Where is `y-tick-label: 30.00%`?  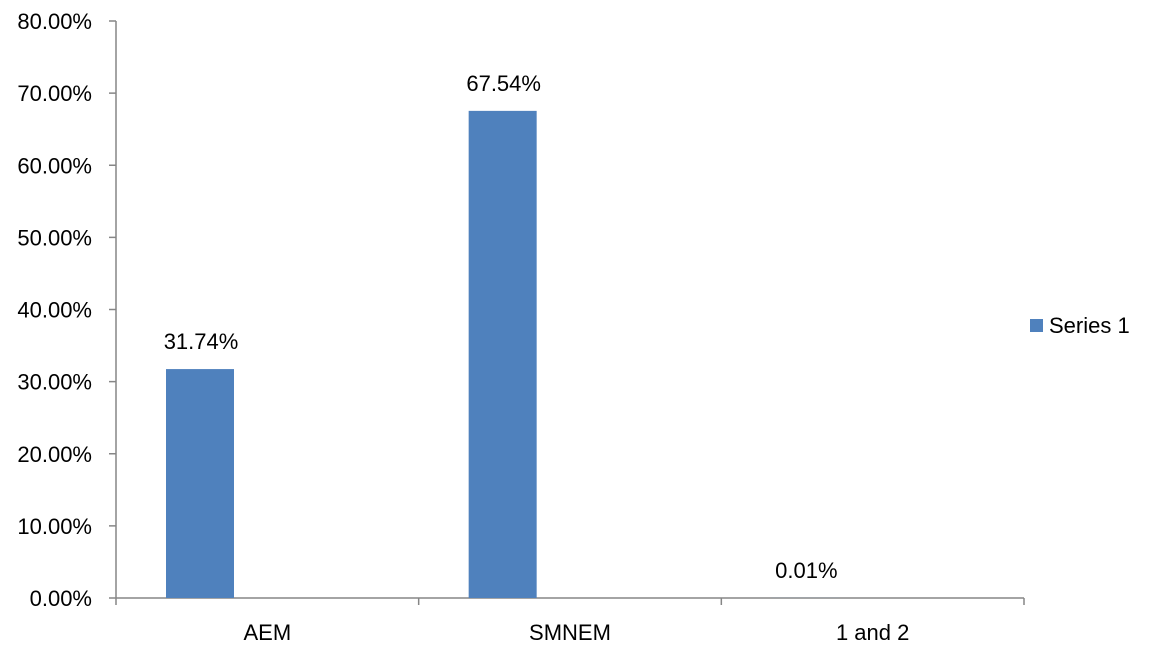 y-tick-label: 30.00% is located at coordinates (54, 382).